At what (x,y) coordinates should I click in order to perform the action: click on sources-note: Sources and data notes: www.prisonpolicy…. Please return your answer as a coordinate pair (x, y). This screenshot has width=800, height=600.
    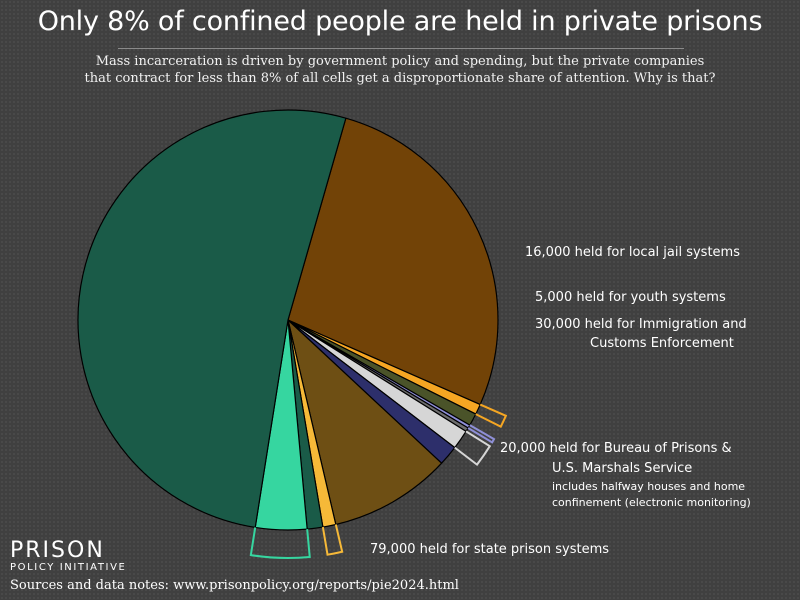
    Looking at the image, I should click on (234, 585).